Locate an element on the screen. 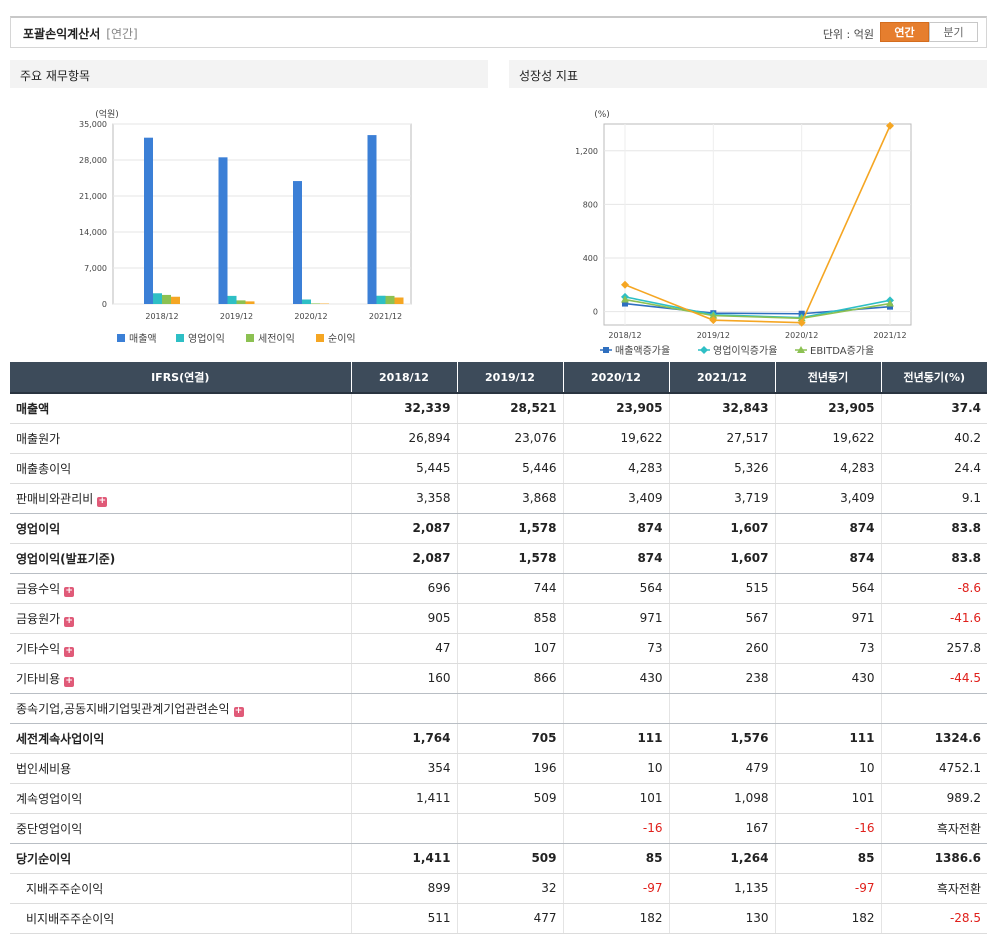 The height and width of the screenshot is (947, 997). table-cell: 509 is located at coordinates (509, 798).